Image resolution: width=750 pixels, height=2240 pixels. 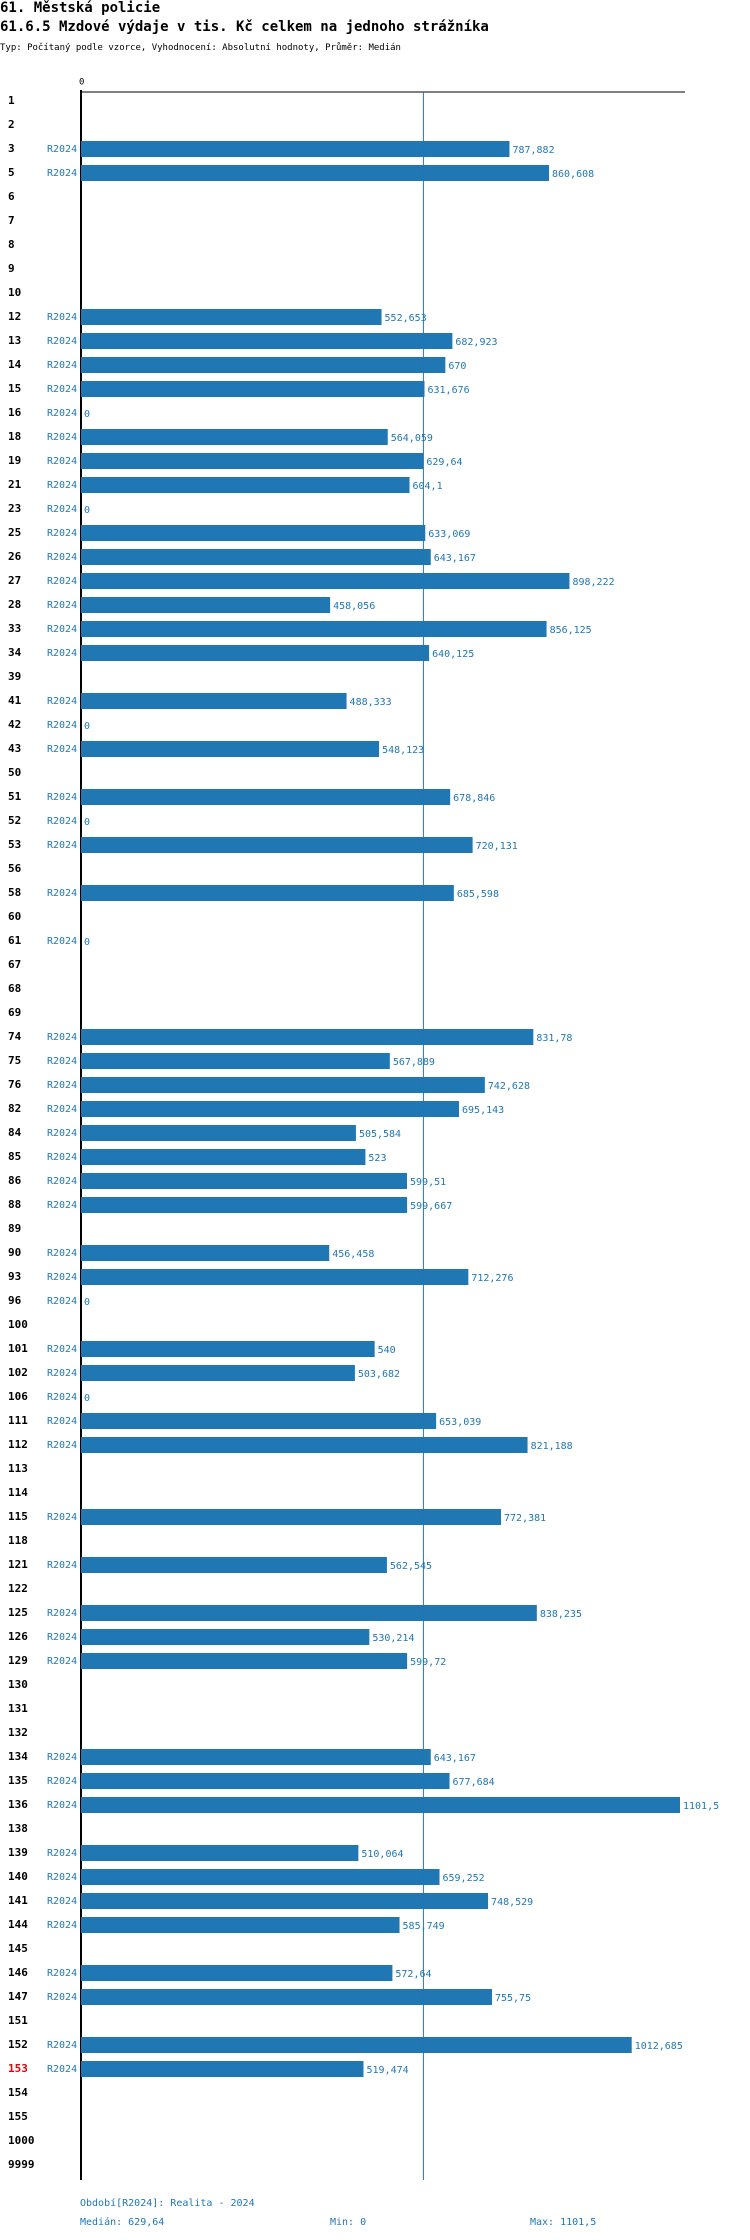 I want to click on category-label: 28, so click(x=14, y=604).